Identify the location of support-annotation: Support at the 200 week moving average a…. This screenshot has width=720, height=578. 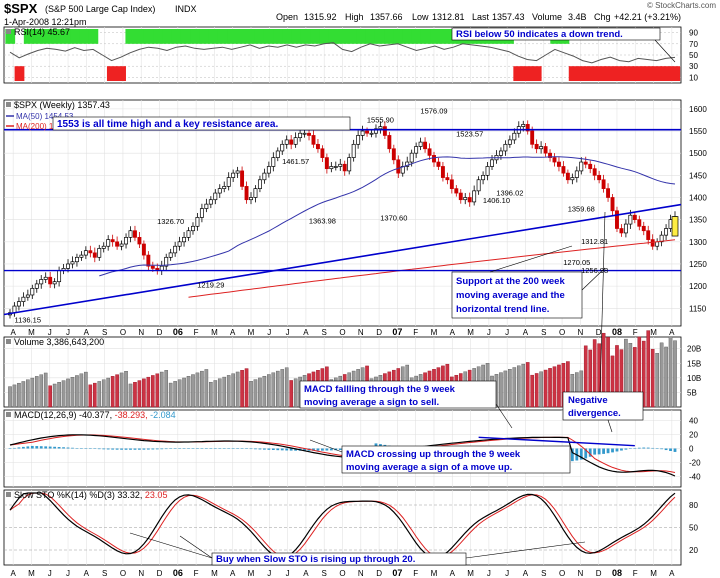
(528, 282).